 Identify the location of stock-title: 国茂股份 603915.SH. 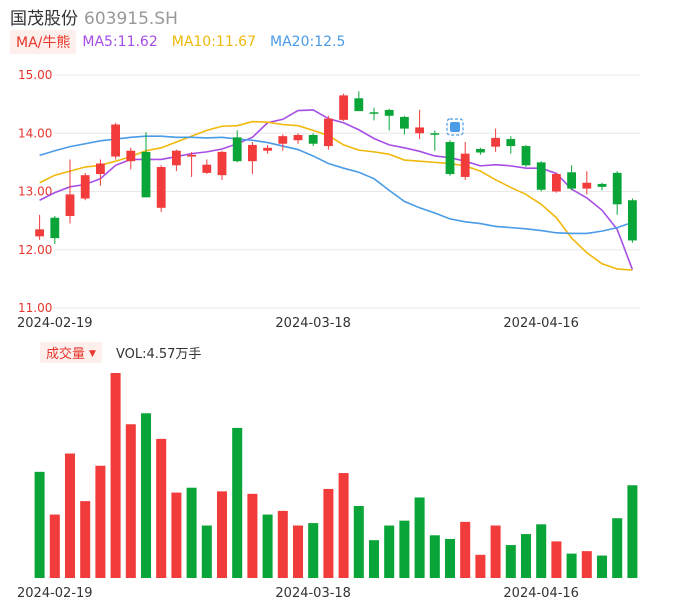
(94, 16).